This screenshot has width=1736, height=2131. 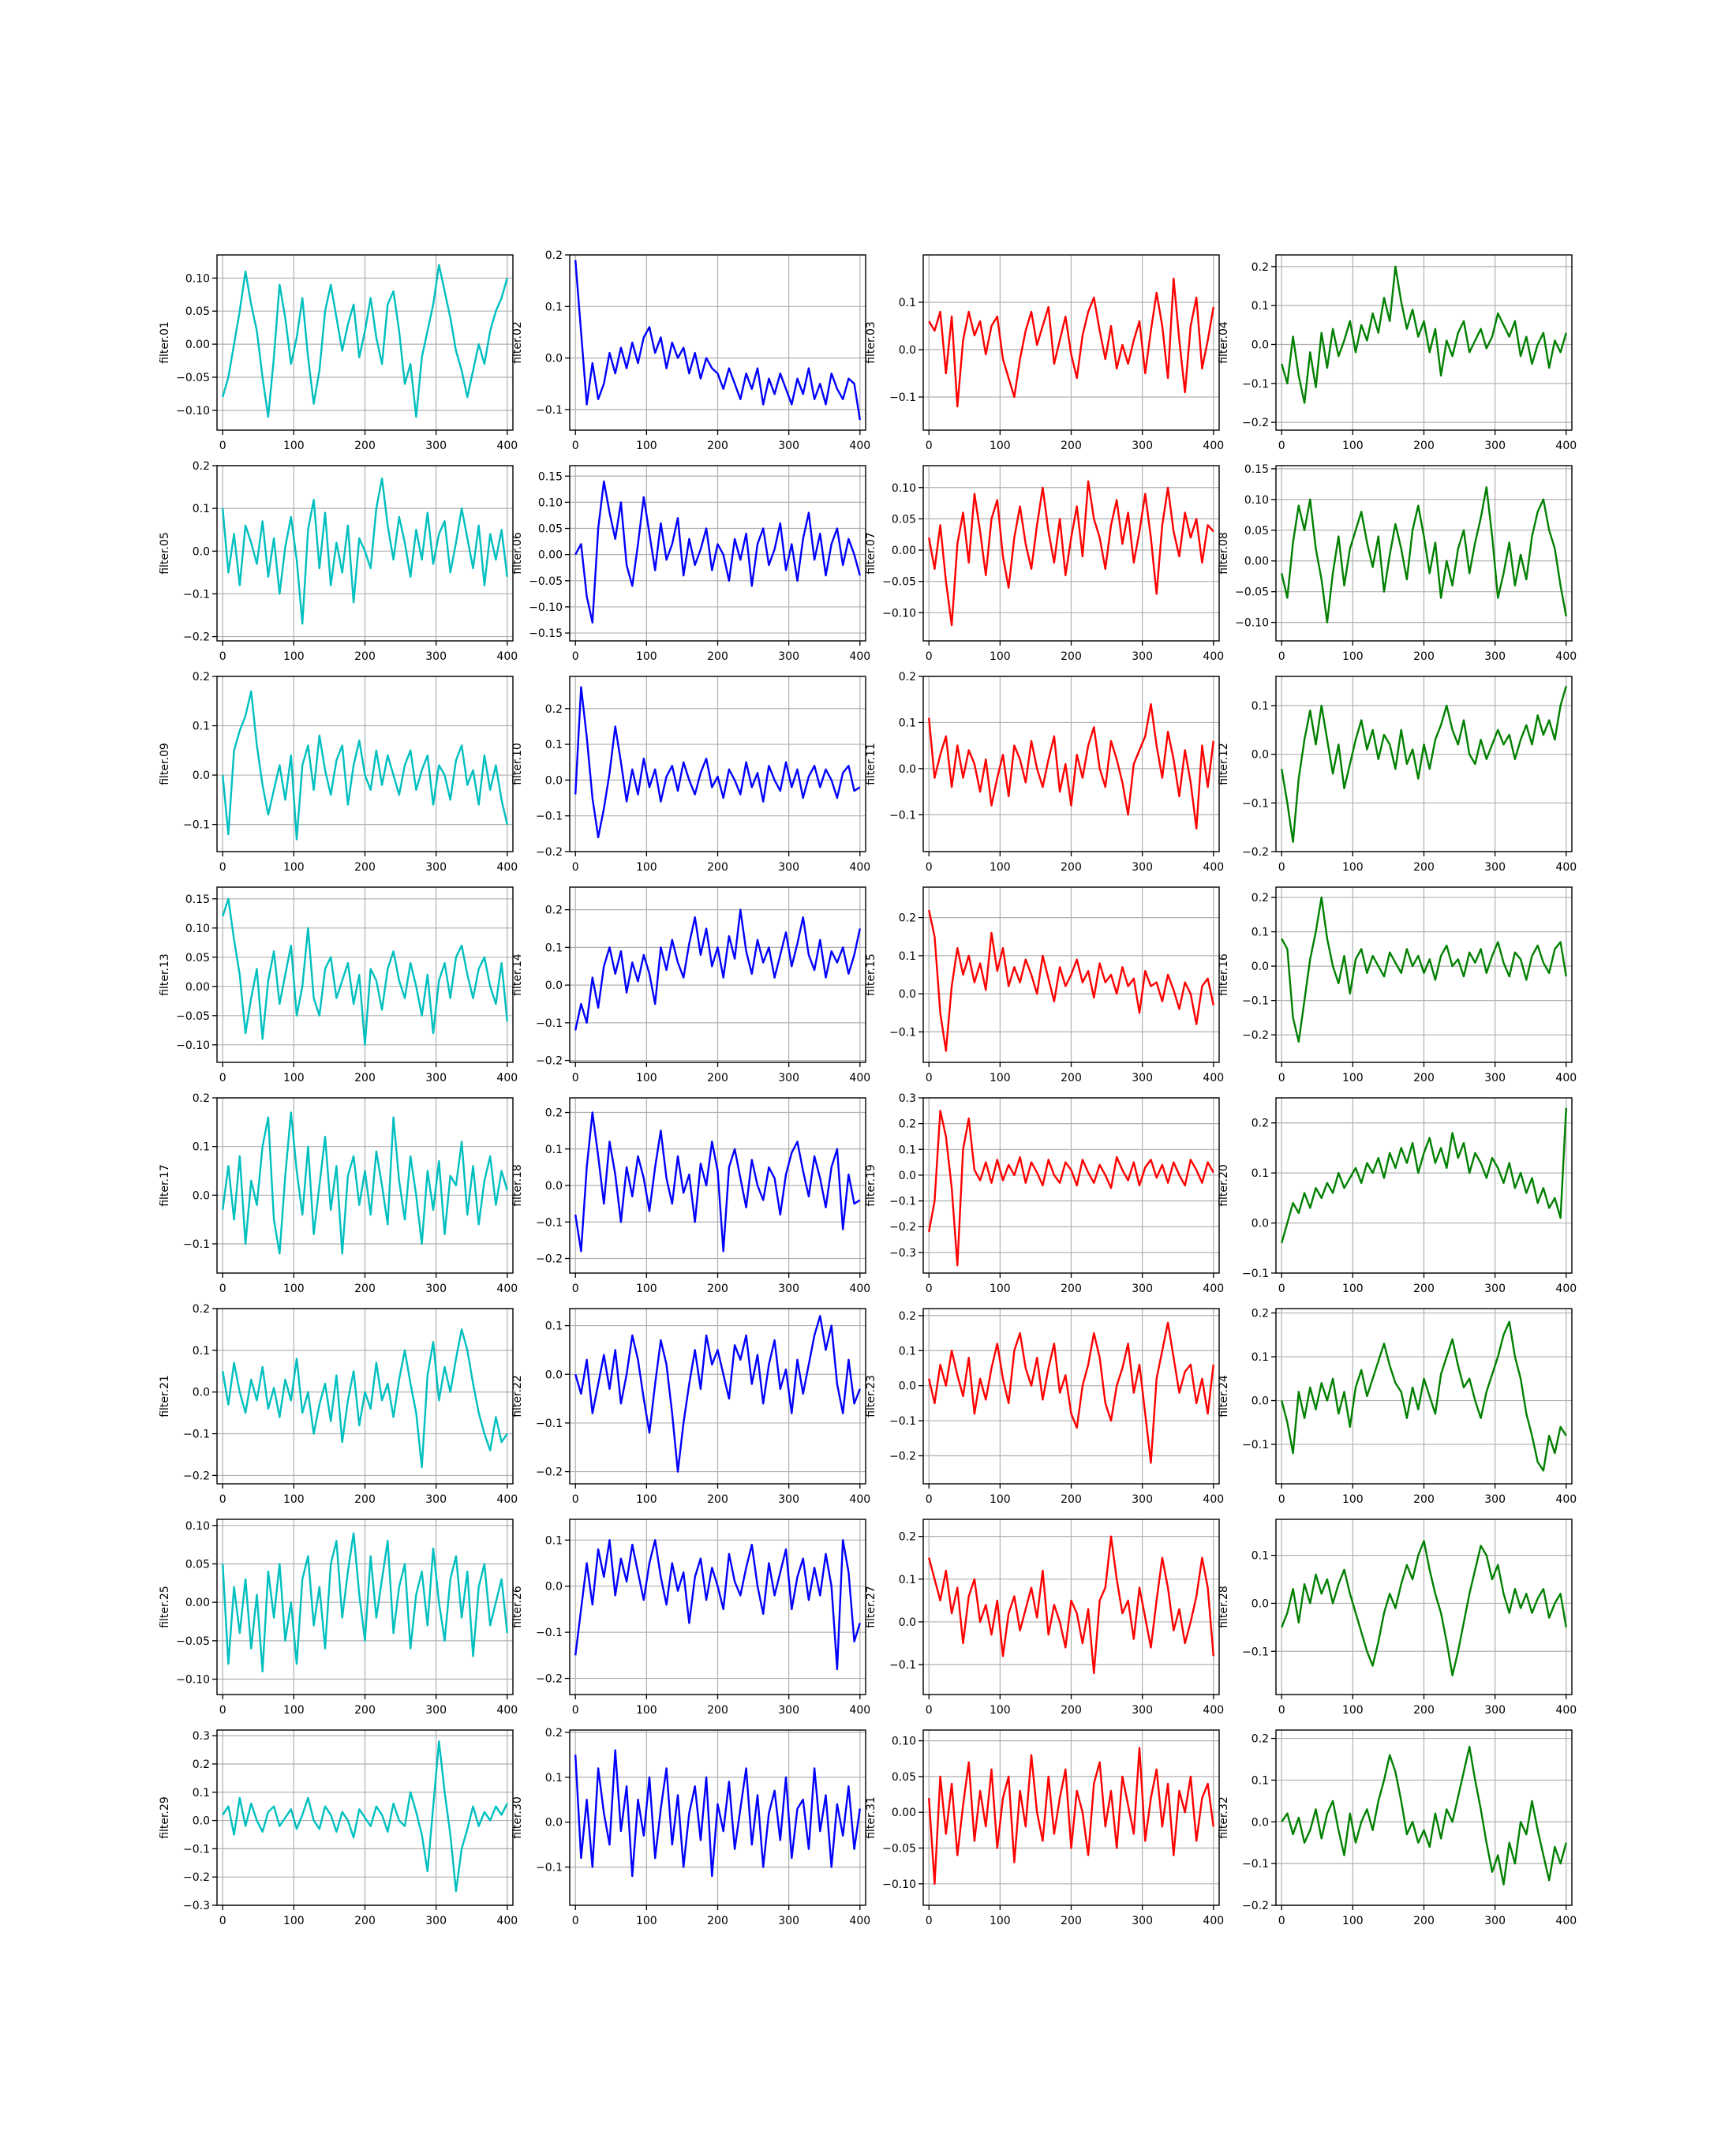 I want to click on y-axis-label: filter.06, so click(x=517, y=553).